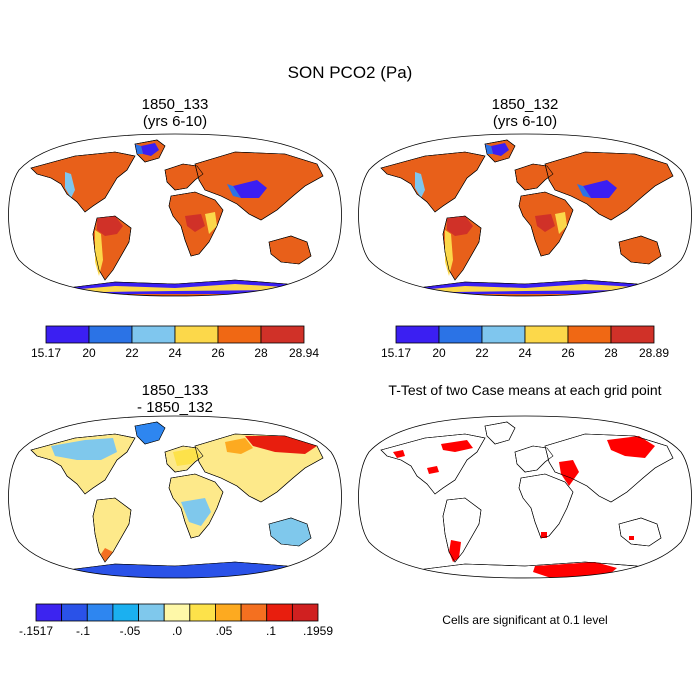  Describe the element at coordinates (271, 631) in the screenshot. I see `colorbar-label: .1` at that location.